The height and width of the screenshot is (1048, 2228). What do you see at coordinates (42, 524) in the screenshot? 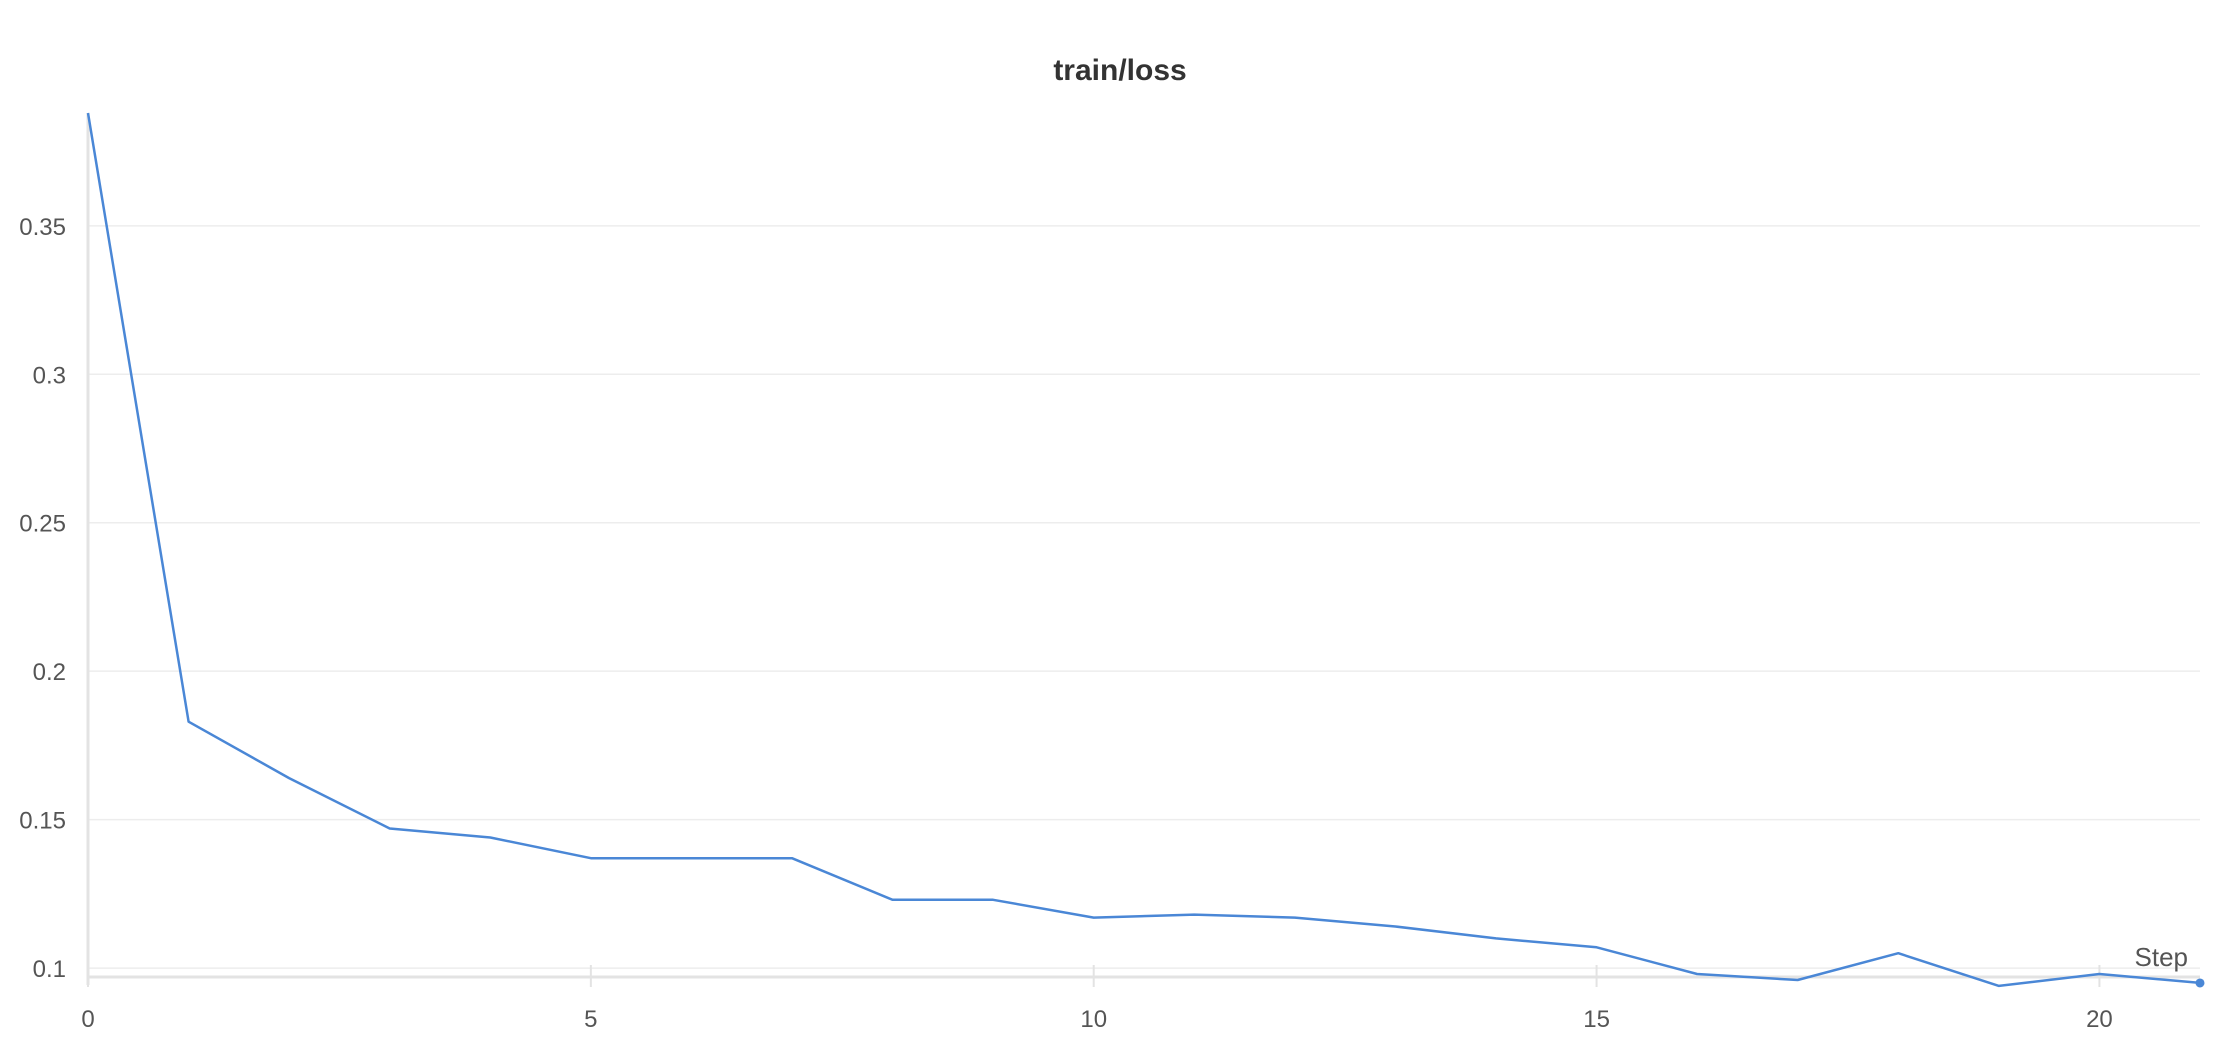
I see `y-tick-label: 0.25` at bounding box center [42, 524].